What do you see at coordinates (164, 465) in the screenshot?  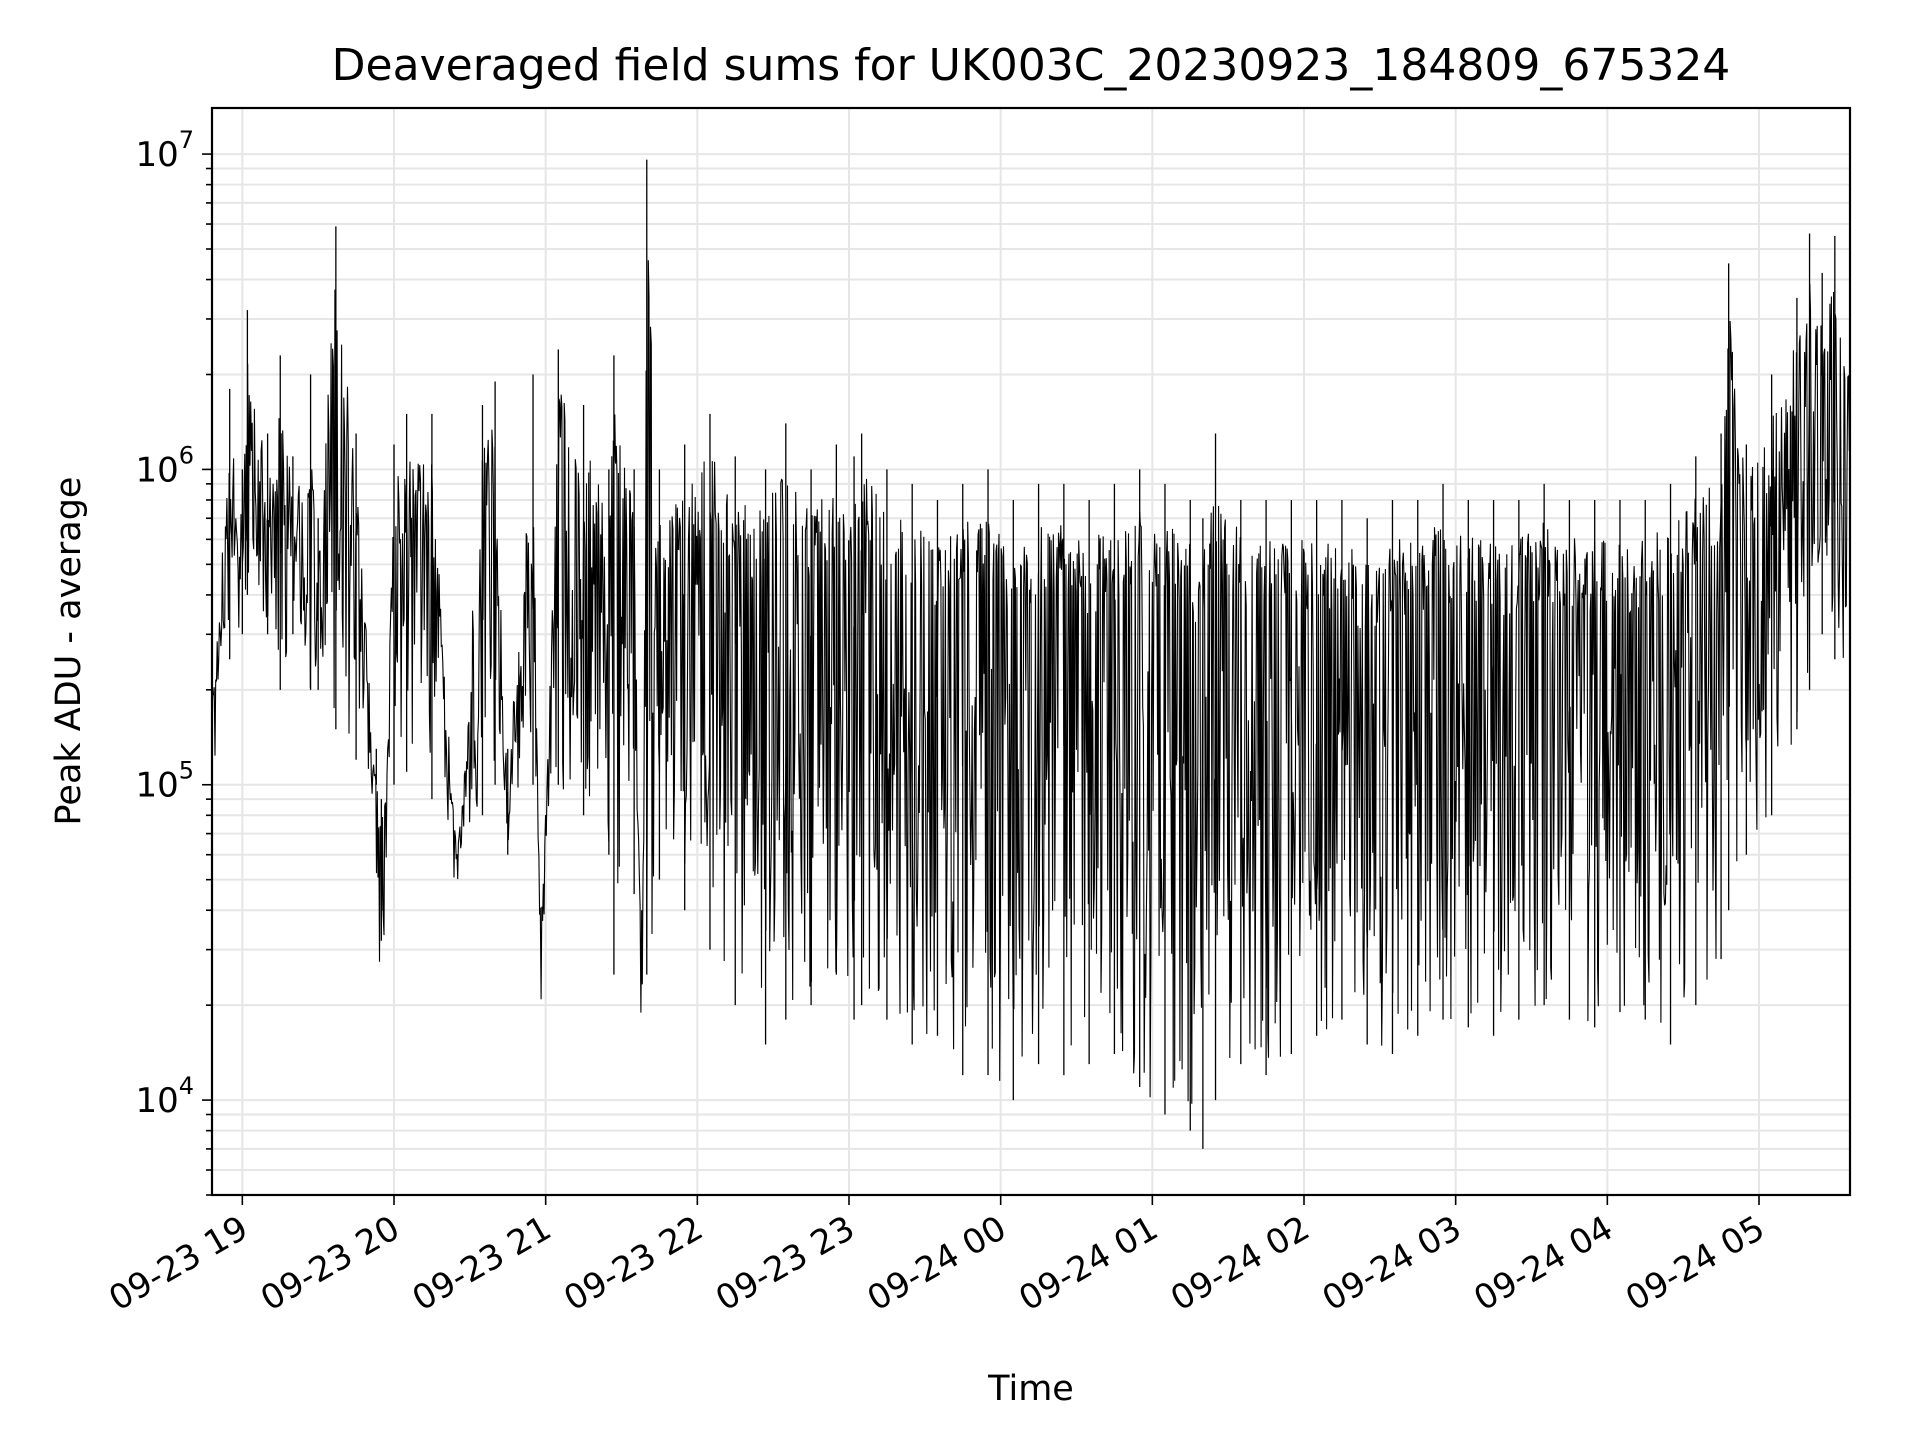 I see `y-tick-label: 10⁶` at bounding box center [164, 465].